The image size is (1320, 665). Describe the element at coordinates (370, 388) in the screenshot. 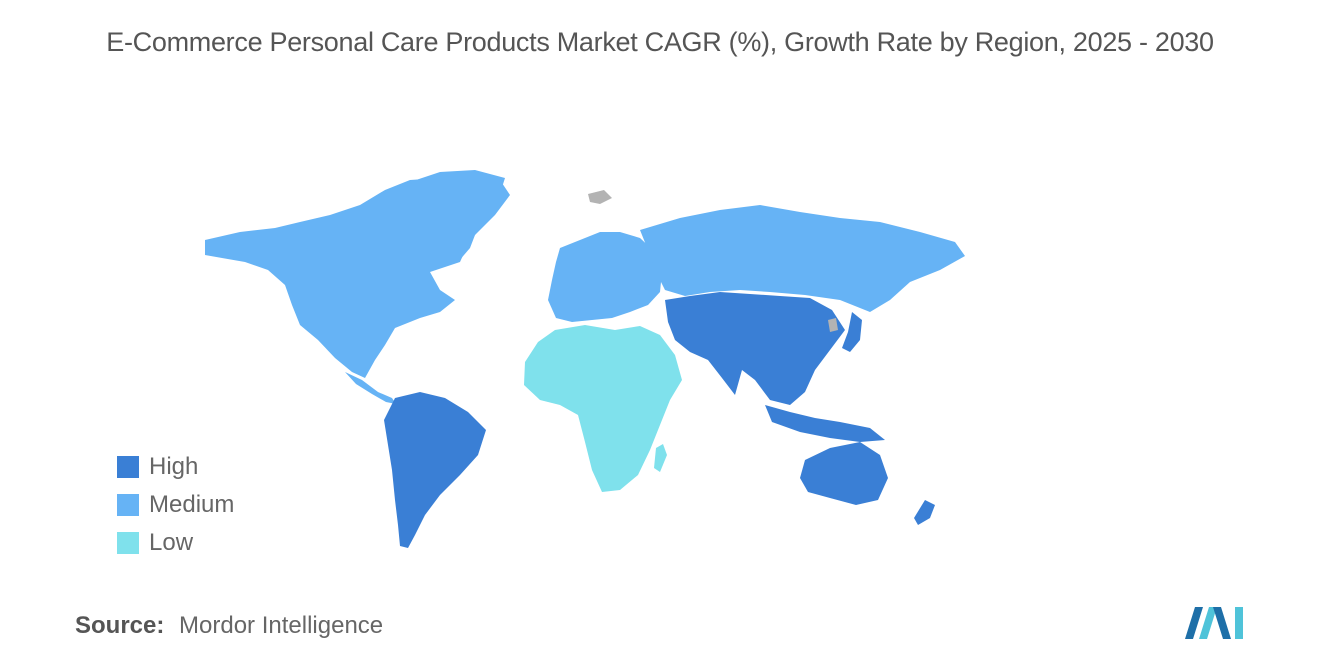

I see `central-america` at that location.